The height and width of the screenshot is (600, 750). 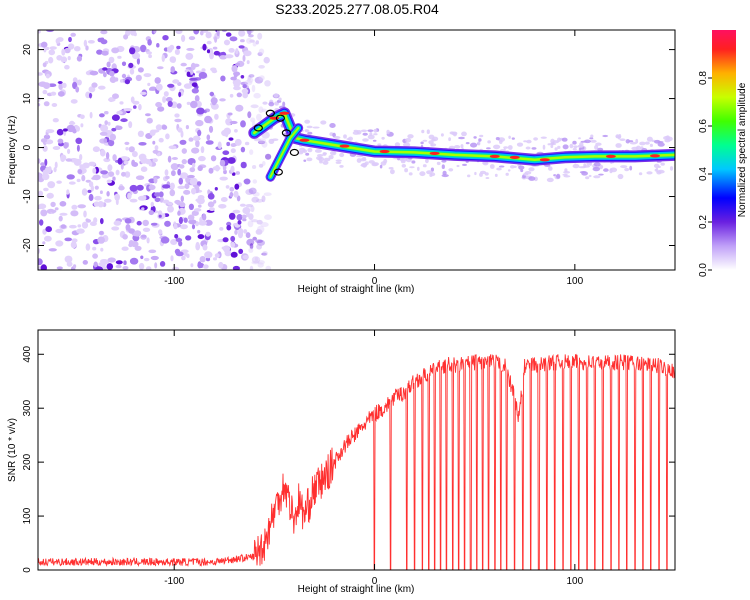 What do you see at coordinates (27, 245) in the screenshot?
I see `y-tick-label: -20` at bounding box center [27, 245].